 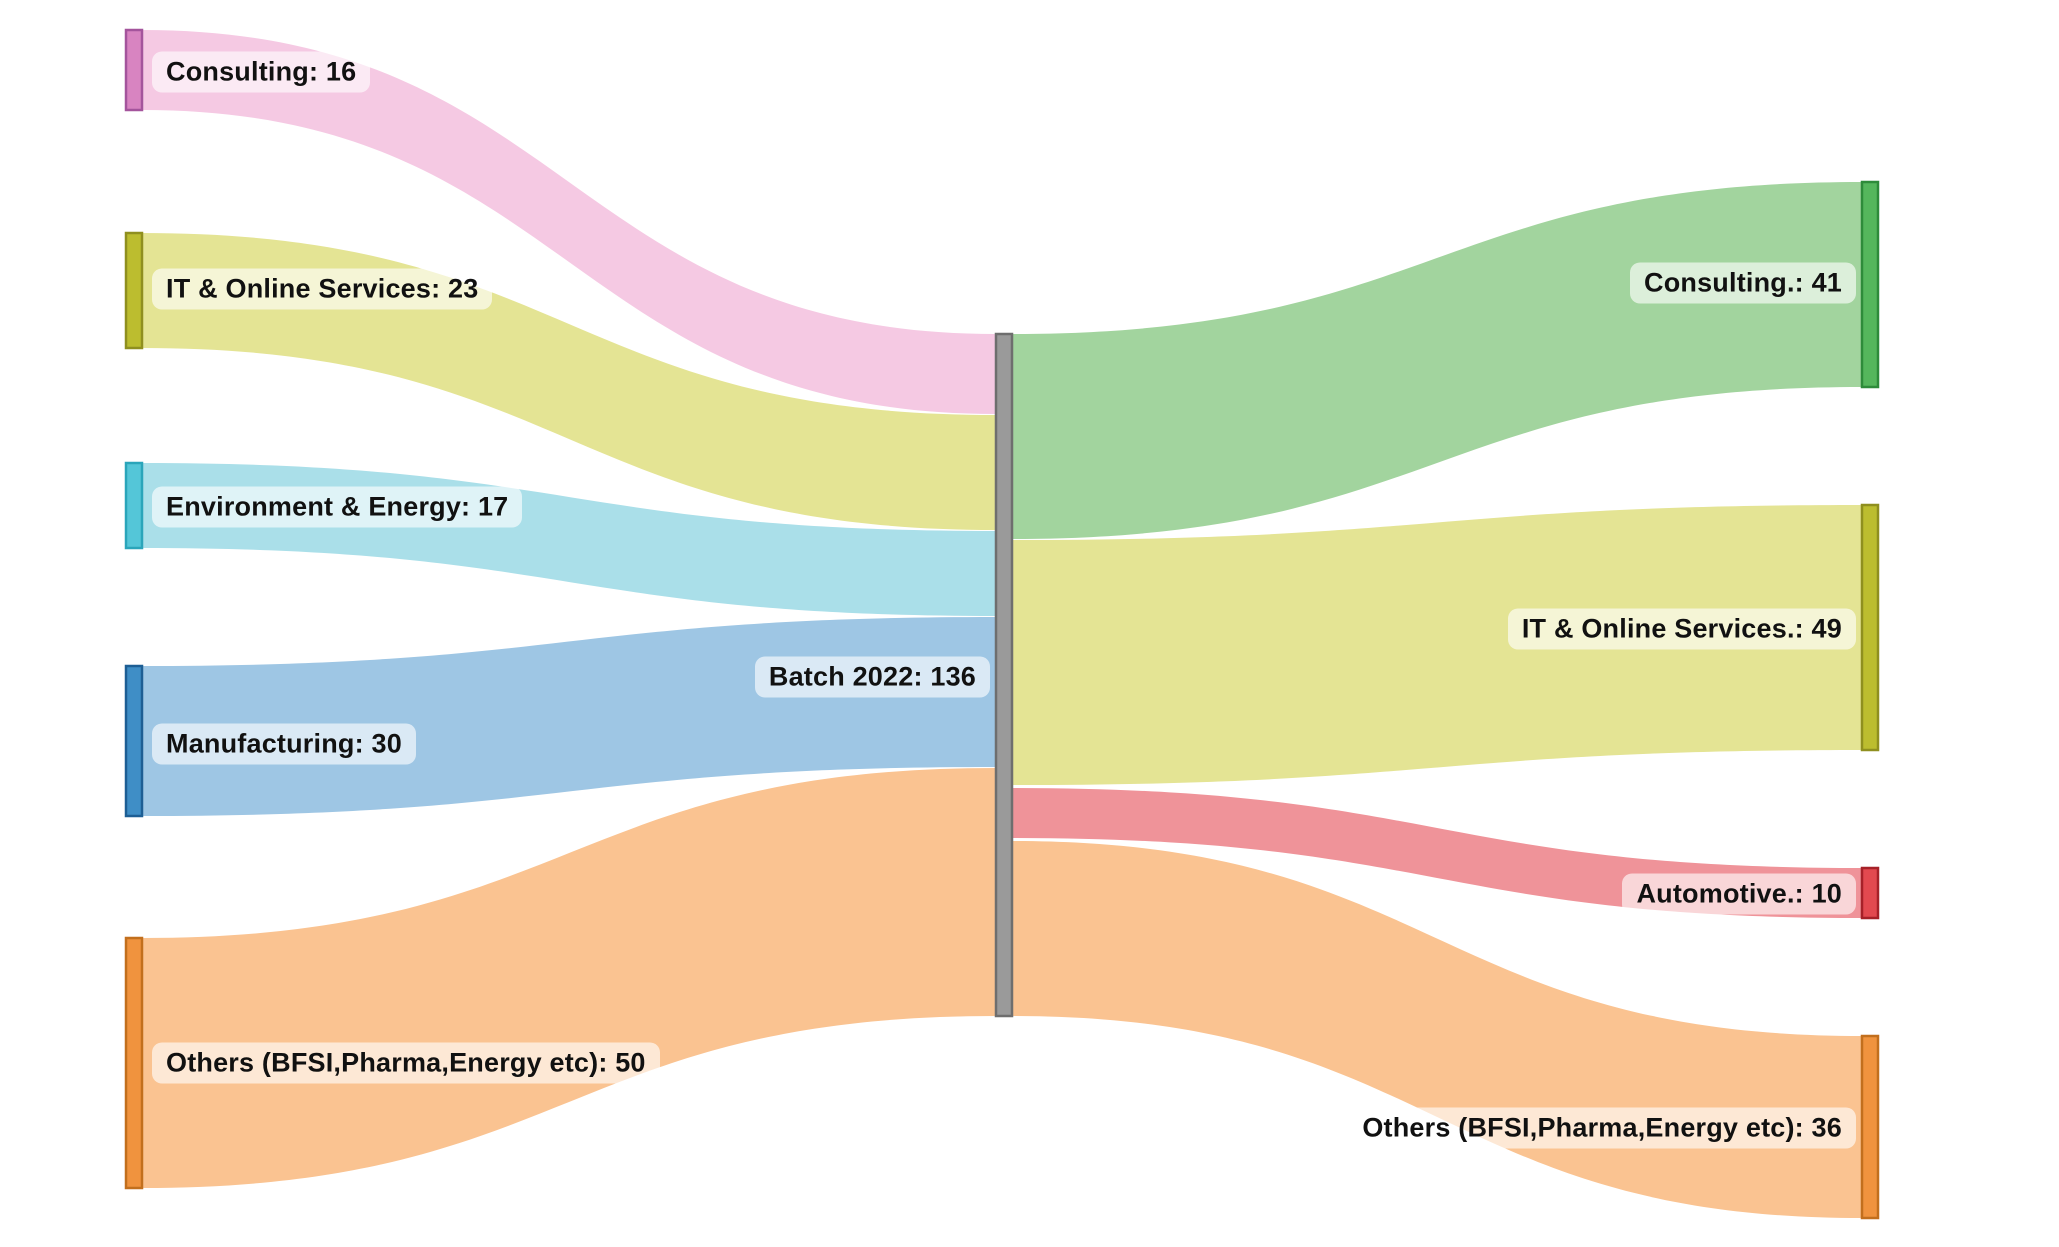 I want to click on node-others-right, so click(x=1870, y=1127).